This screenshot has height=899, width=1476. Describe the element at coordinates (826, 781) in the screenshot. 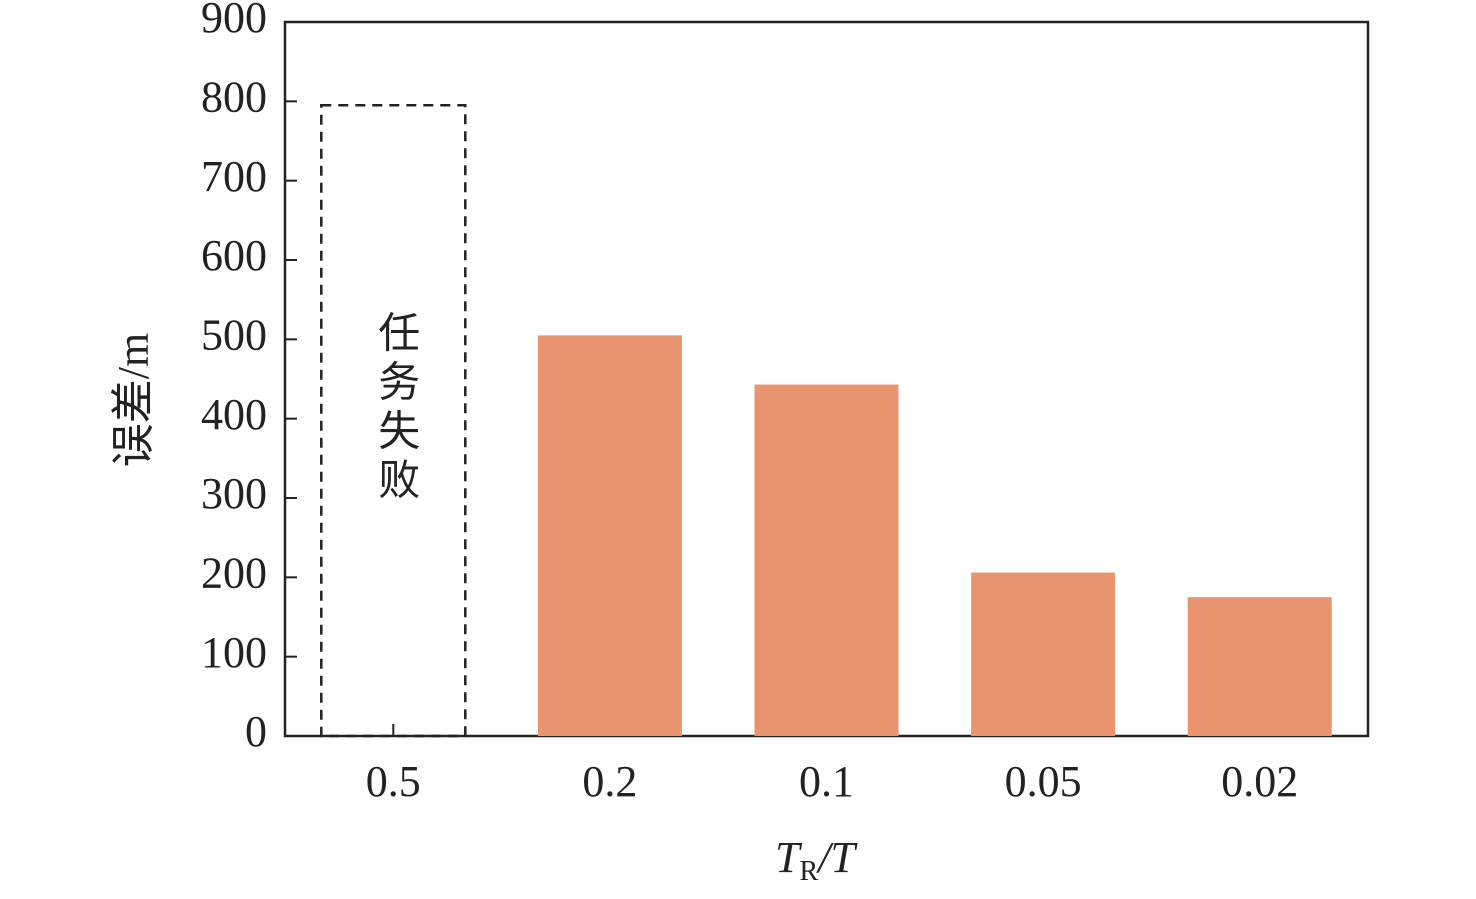

I see `x-tick-label: 0.1` at that location.